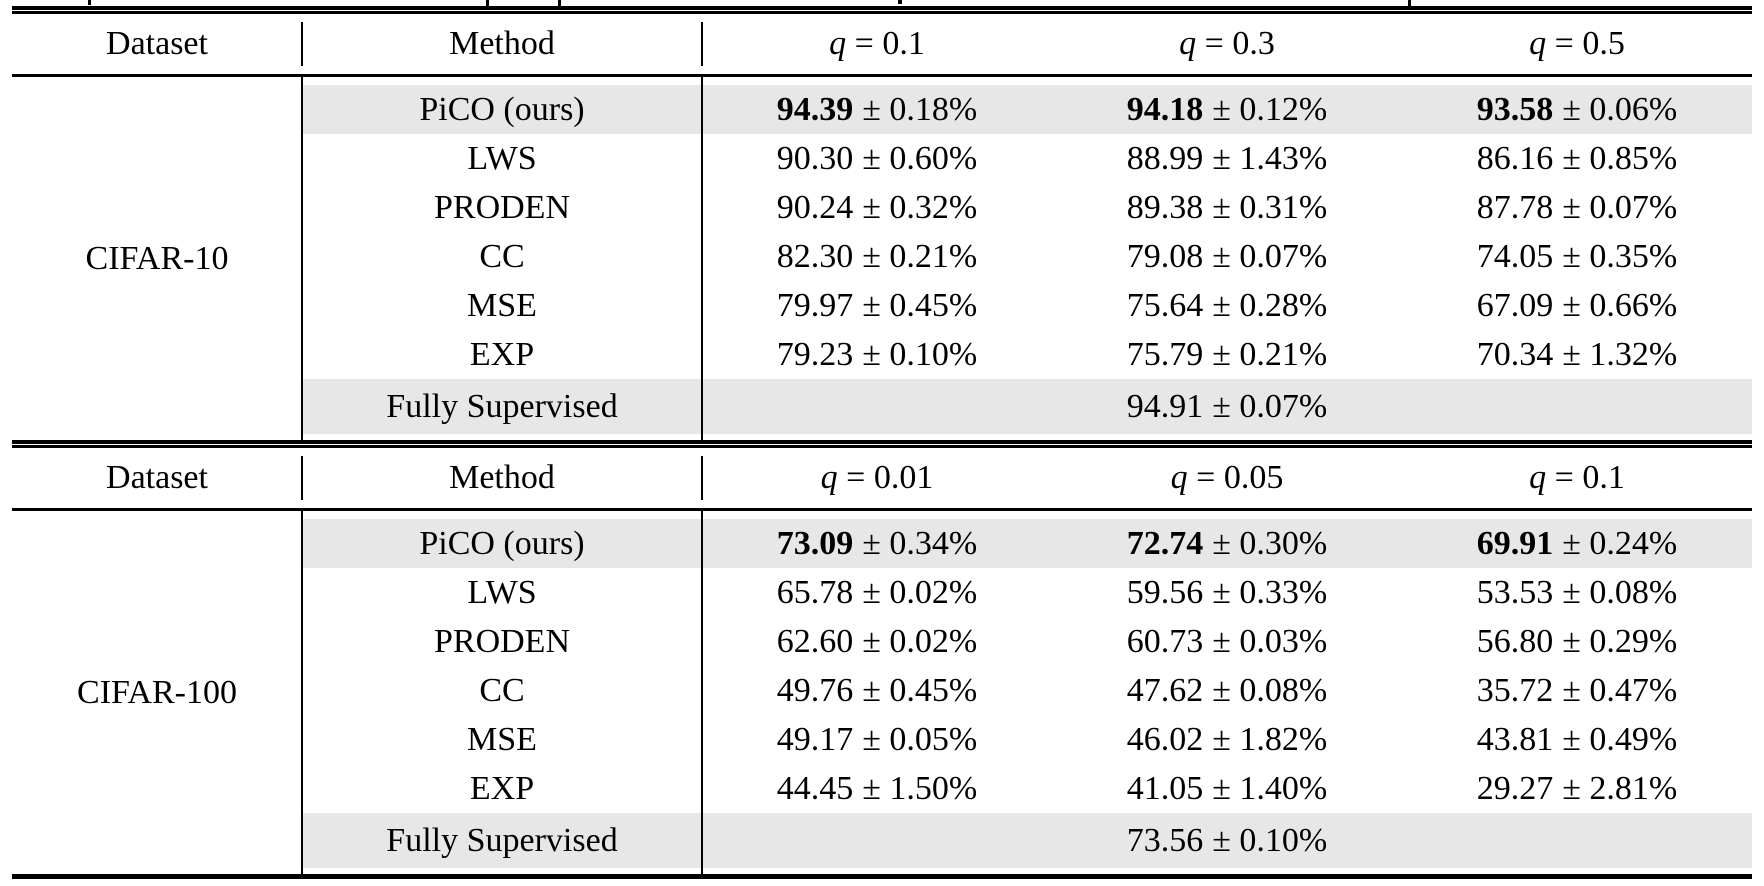  What do you see at coordinates (1227, 788) in the screenshot?
I see `accuracy-value: 41.05 ± 1.40%` at bounding box center [1227, 788].